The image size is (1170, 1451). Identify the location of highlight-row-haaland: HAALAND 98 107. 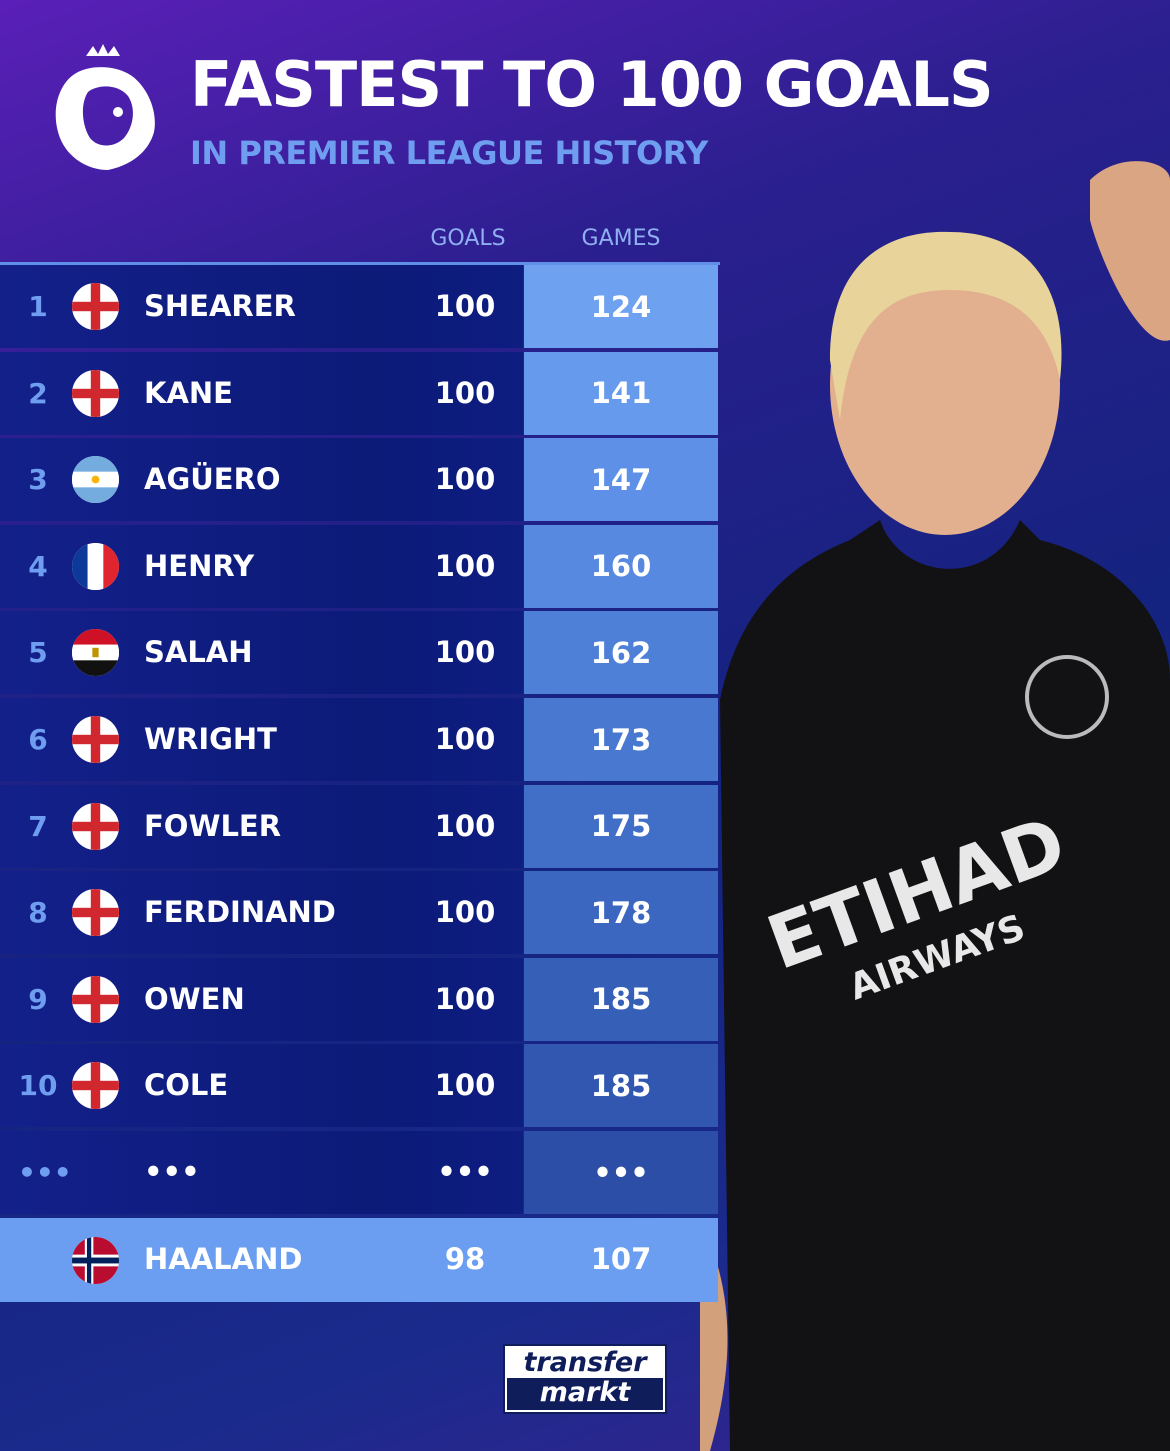
(359, 1260).